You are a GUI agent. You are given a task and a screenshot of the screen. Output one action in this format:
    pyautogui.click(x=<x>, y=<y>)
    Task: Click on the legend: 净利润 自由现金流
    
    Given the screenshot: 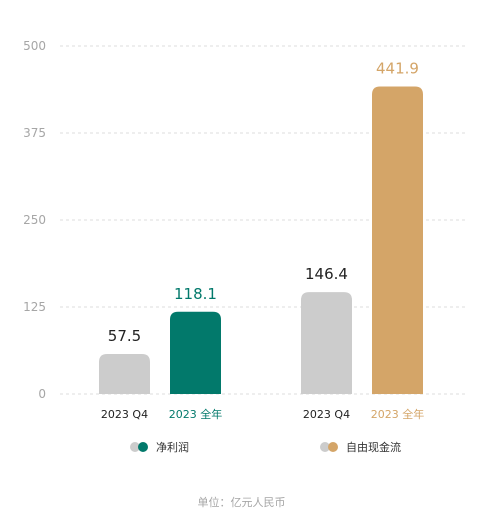 What is the action you would take?
    pyautogui.click(x=265, y=447)
    